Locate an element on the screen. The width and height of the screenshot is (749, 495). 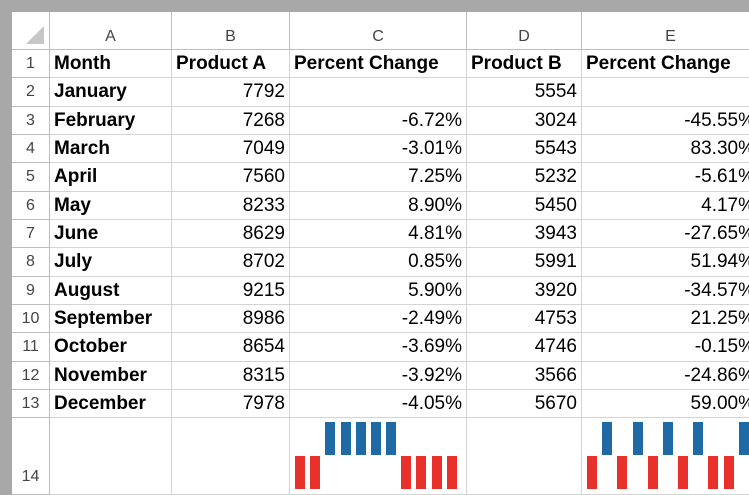
row-header: 5 is located at coordinates (31, 177).